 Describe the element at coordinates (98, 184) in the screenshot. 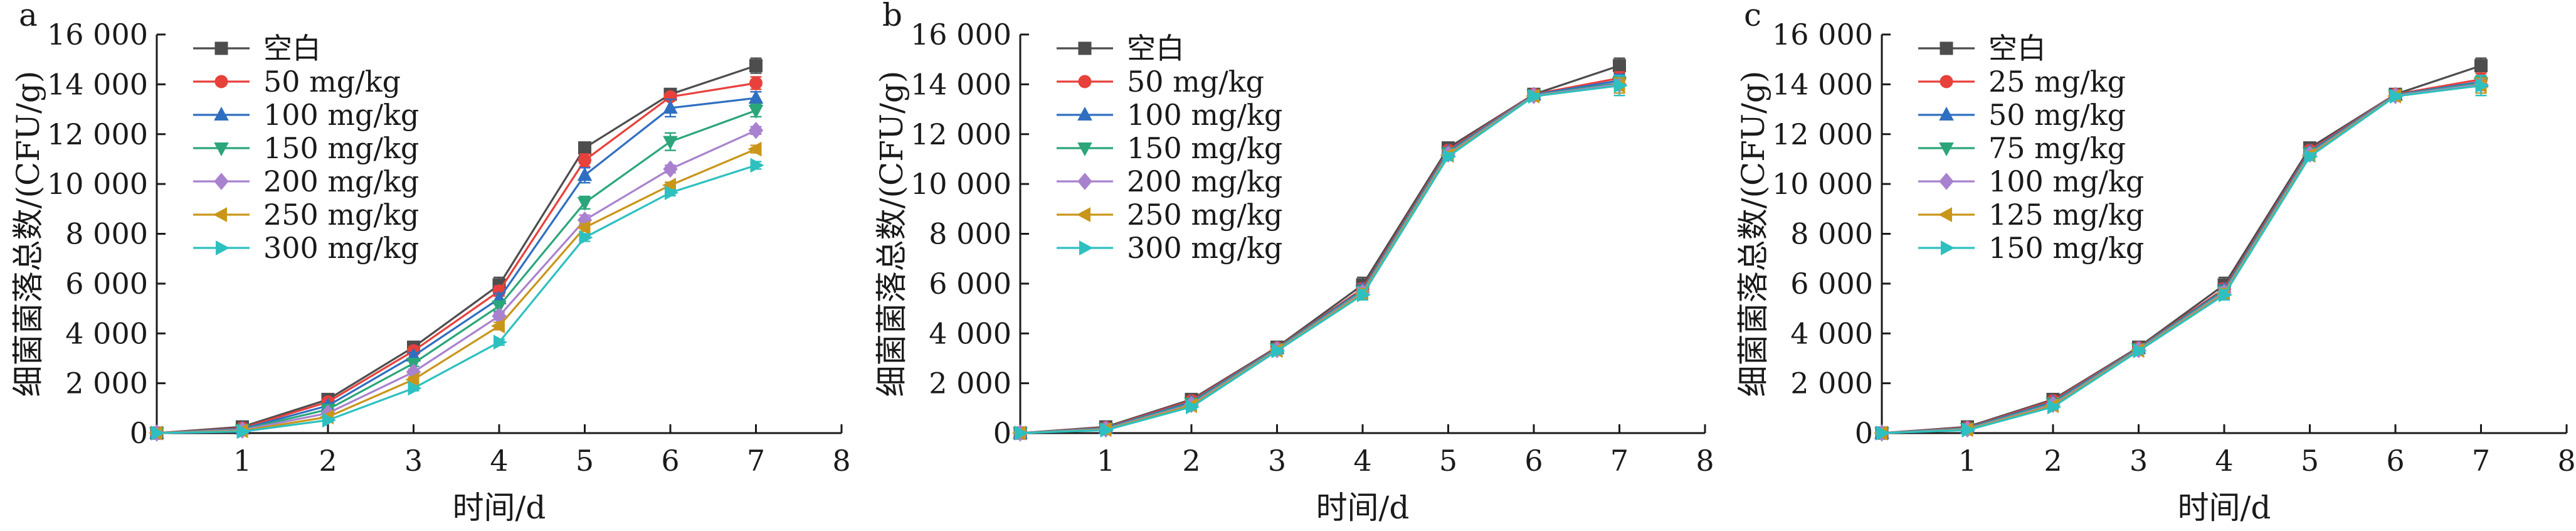

I see `y-tick-label: 10 000` at that location.